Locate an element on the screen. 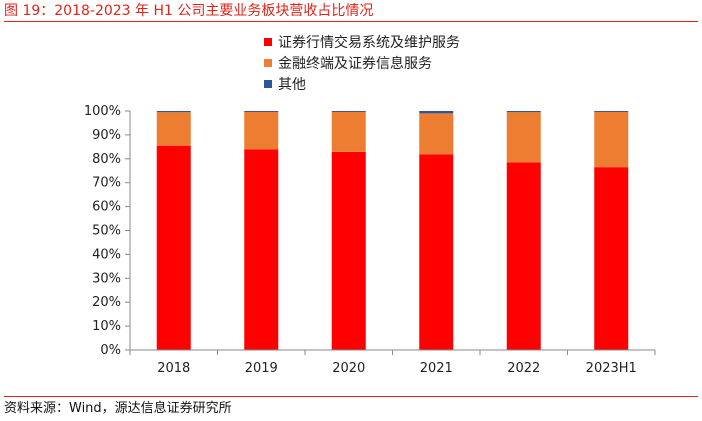 The image size is (702, 421). figure-title: 图 19：2018-2023 年 H1 公司主要业务板块营收占比情况 is located at coordinates (351, 11).